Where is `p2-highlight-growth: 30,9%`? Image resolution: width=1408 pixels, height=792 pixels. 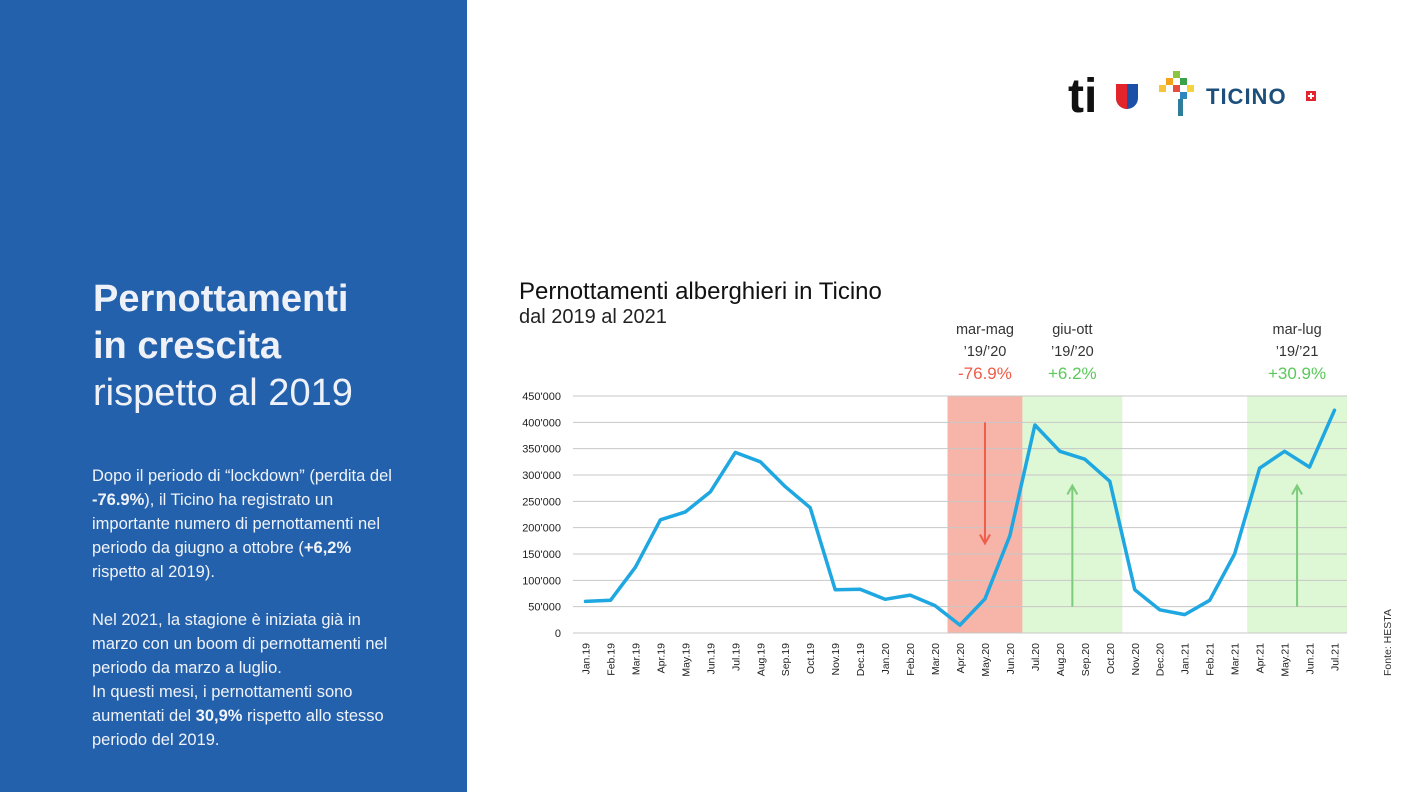 p2-highlight-growth: 30,9% is located at coordinates (219, 716).